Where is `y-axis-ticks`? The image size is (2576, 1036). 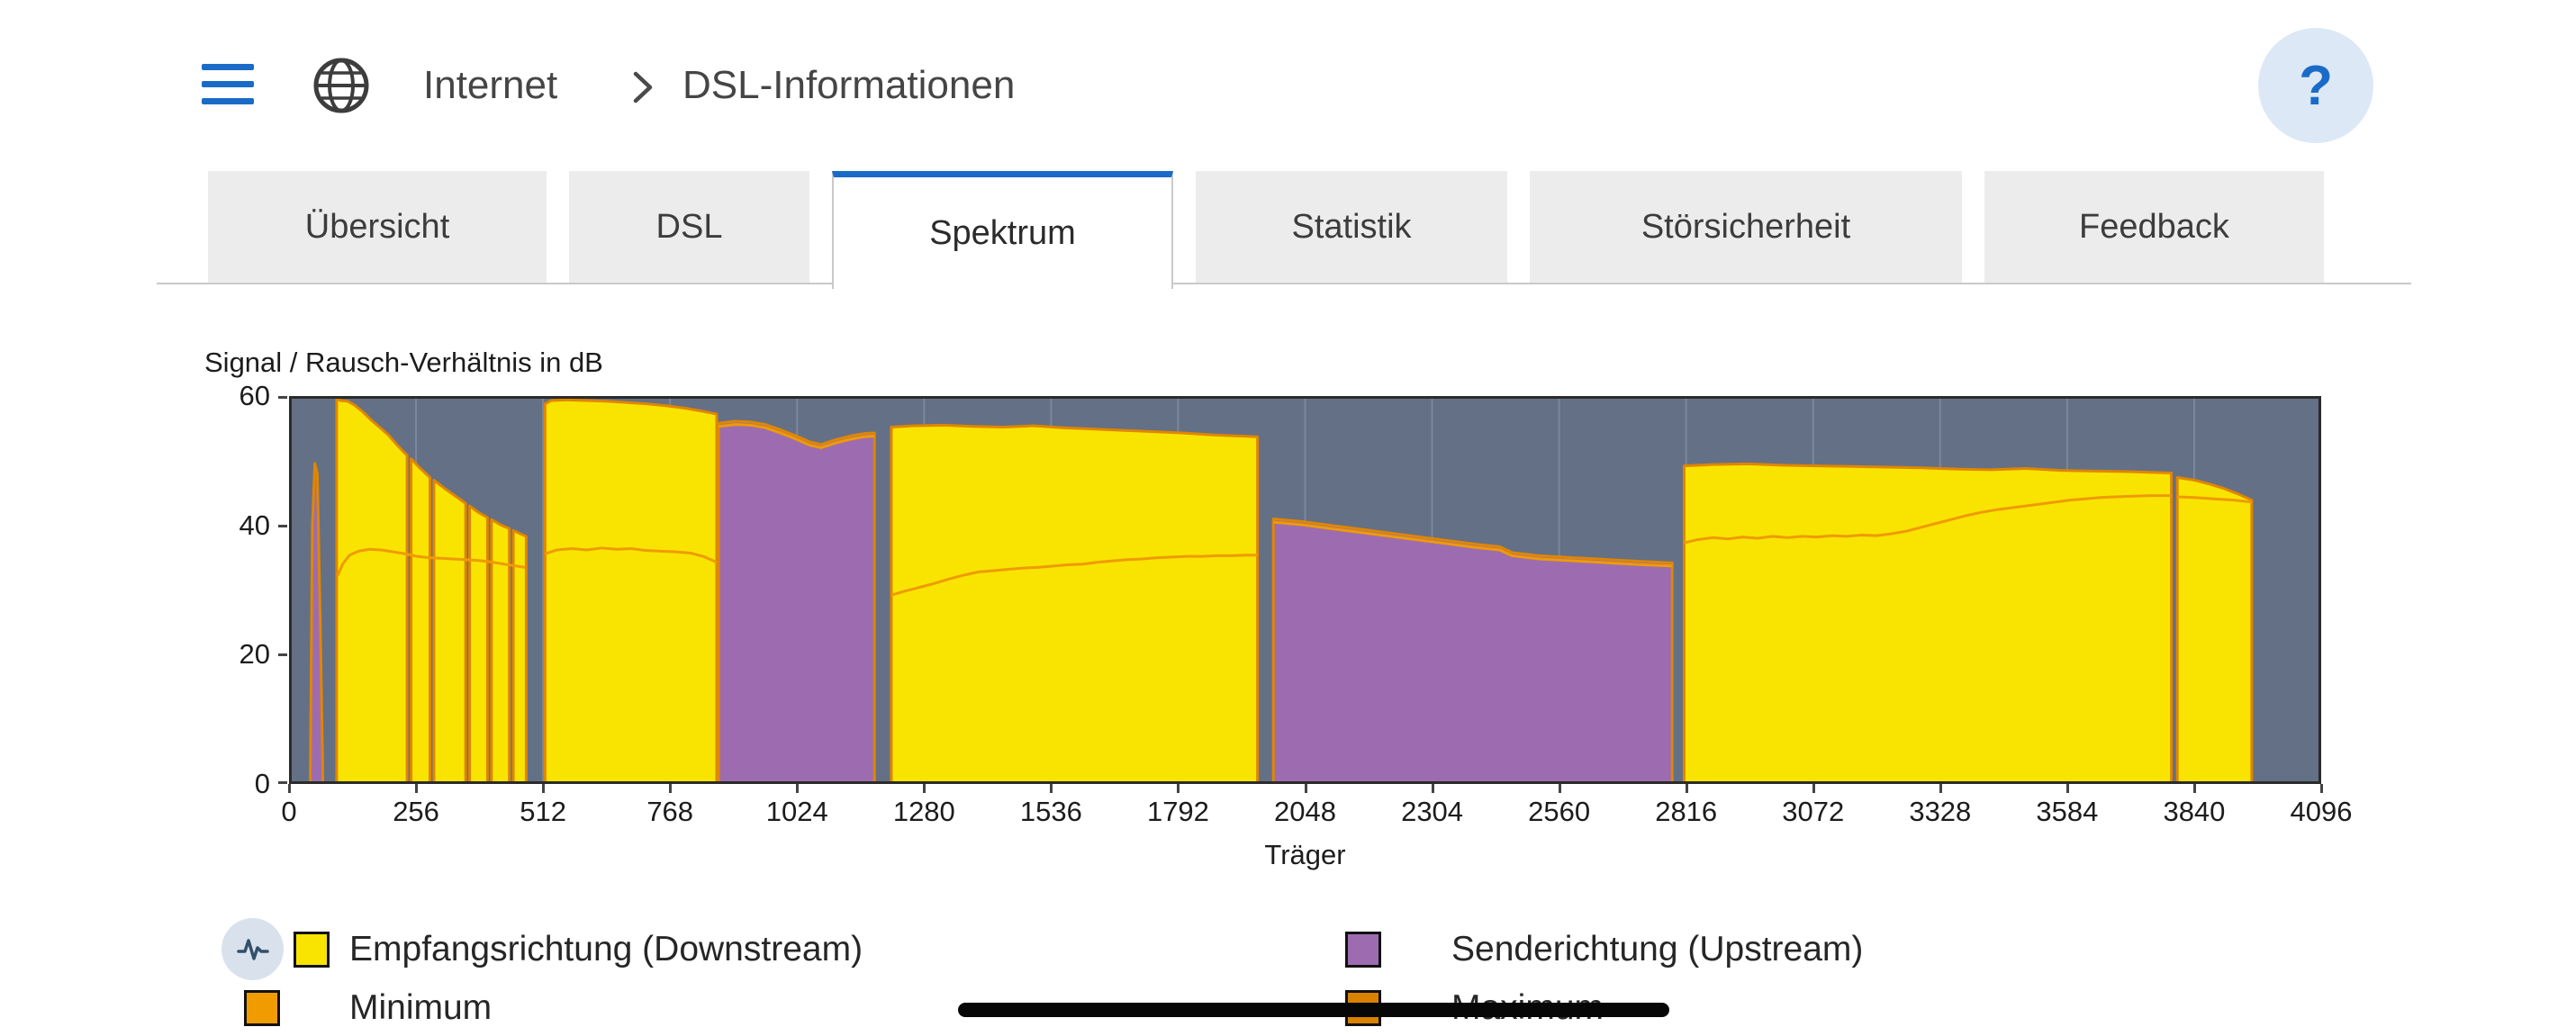 y-axis-ticks is located at coordinates (283, 590).